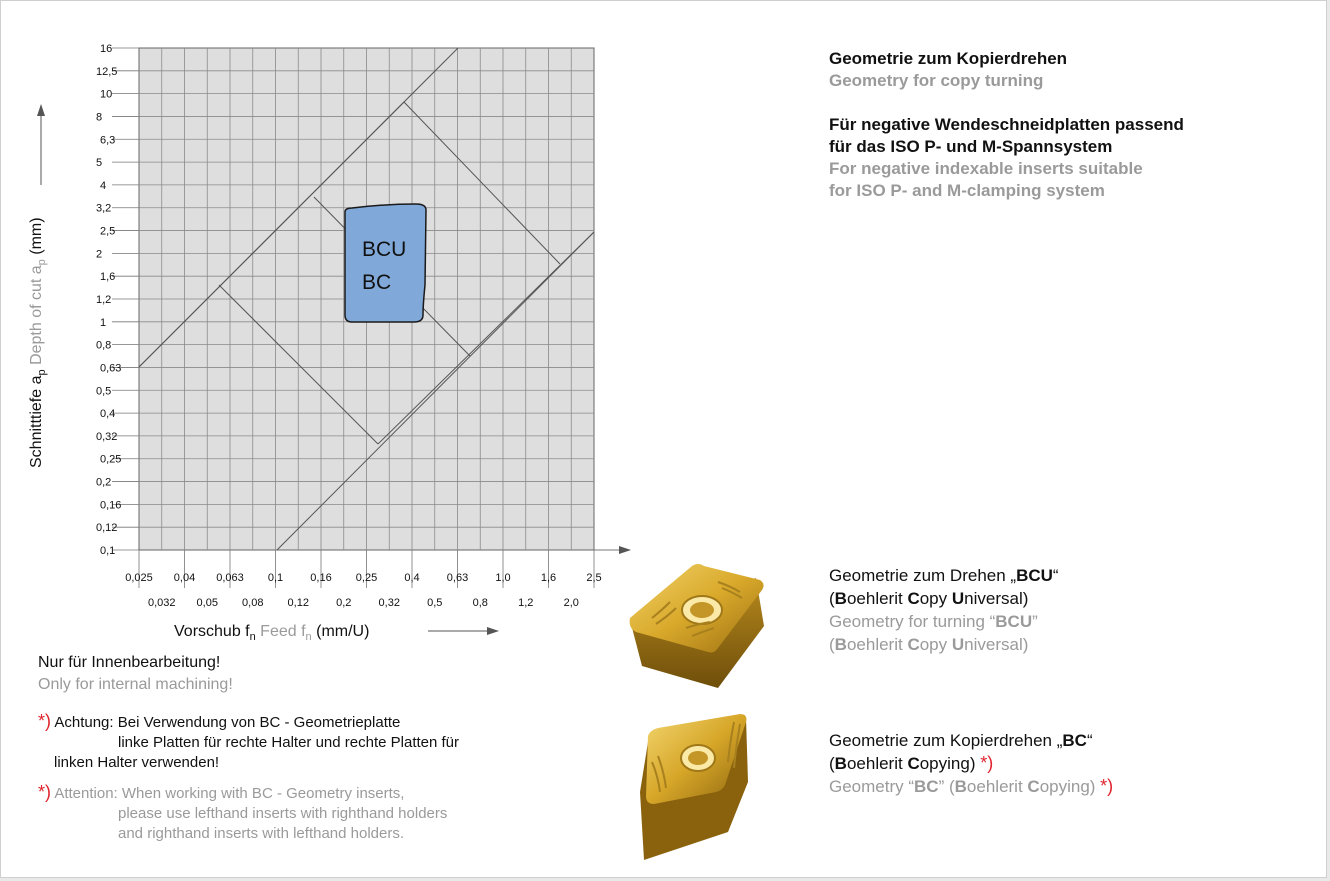 The height and width of the screenshot is (881, 1330). What do you see at coordinates (936, 80) in the screenshot?
I see `title-en: Geometry for copy turning` at bounding box center [936, 80].